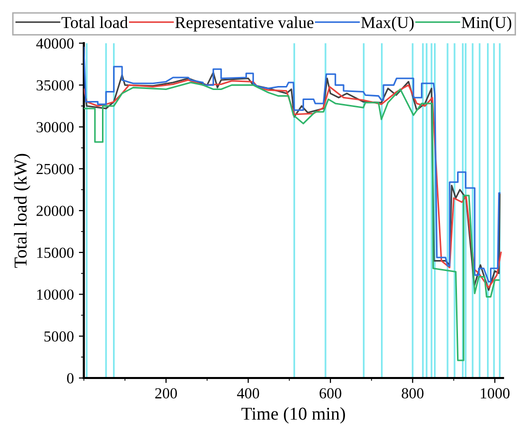 This screenshot has width=524, height=432. I want to click on legend-label: Total load, so click(95, 22).